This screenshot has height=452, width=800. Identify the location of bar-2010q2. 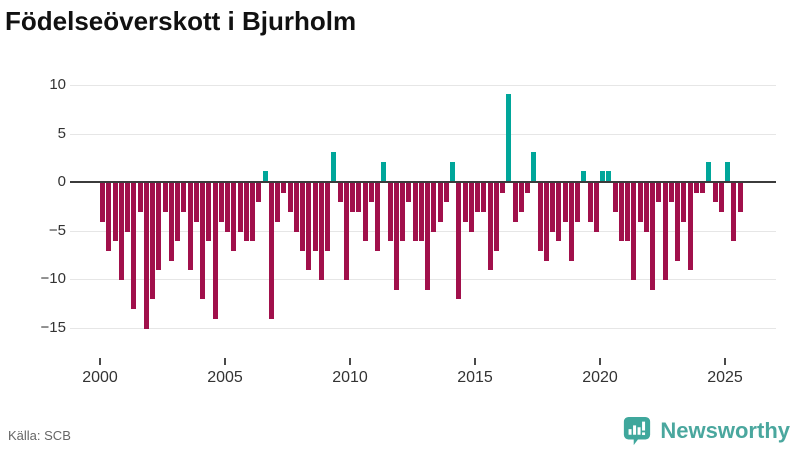
(359, 198).